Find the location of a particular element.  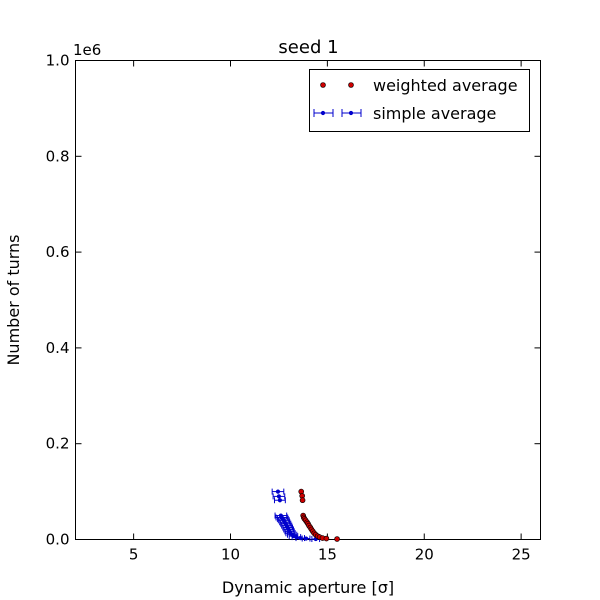

y-tick-label: 0.8 is located at coordinates (58, 156).